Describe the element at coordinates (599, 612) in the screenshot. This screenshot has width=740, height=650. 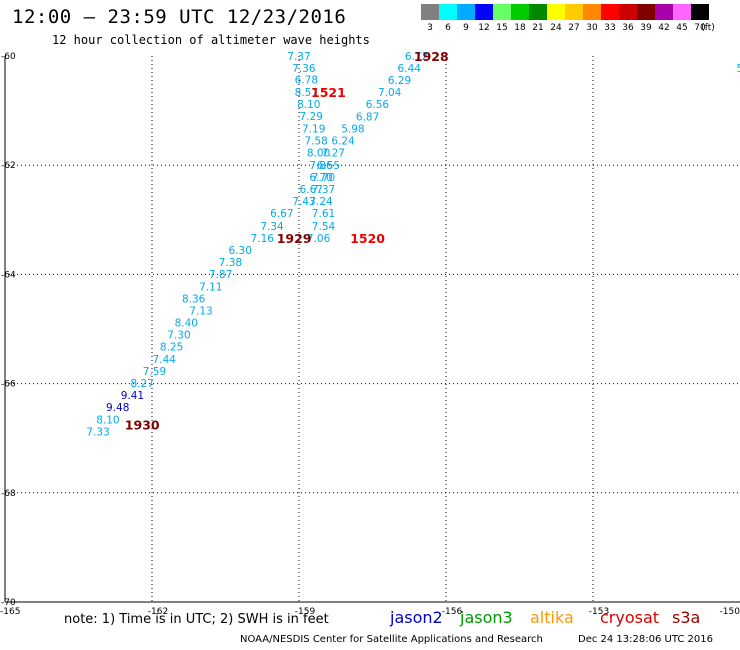
I see `lon-tick-label: -153` at that location.